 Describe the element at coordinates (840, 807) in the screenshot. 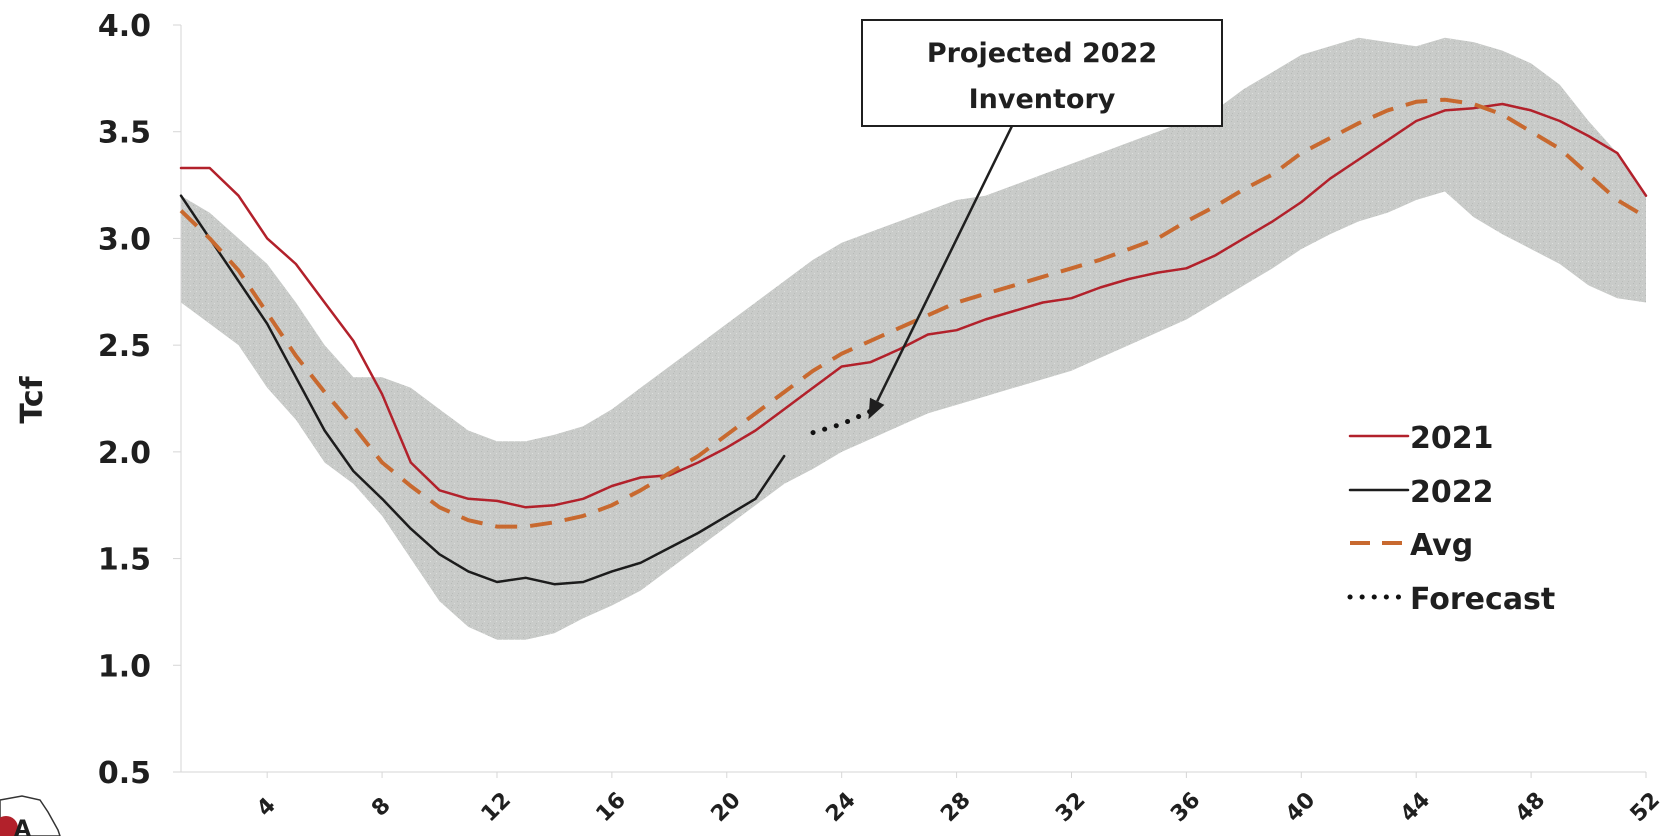

I see `x-tick-label: 24` at that location.